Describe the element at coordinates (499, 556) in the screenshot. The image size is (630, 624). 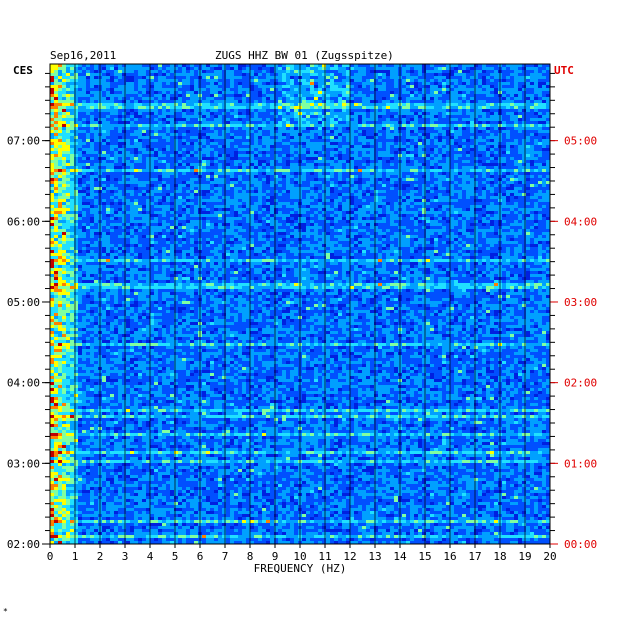
I see `x-tick-label: 18` at that location.